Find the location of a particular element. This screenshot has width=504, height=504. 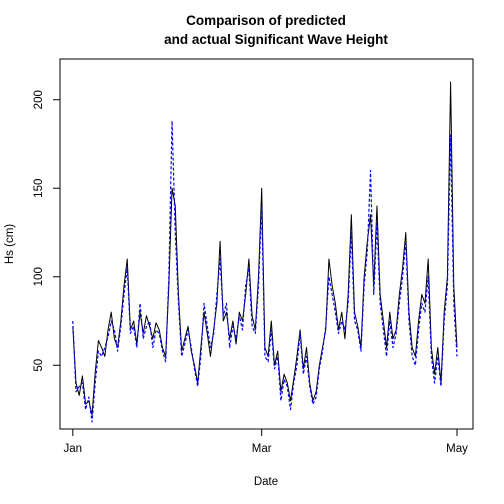

x-tick-label: Jan is located at coordinates (73, 449).